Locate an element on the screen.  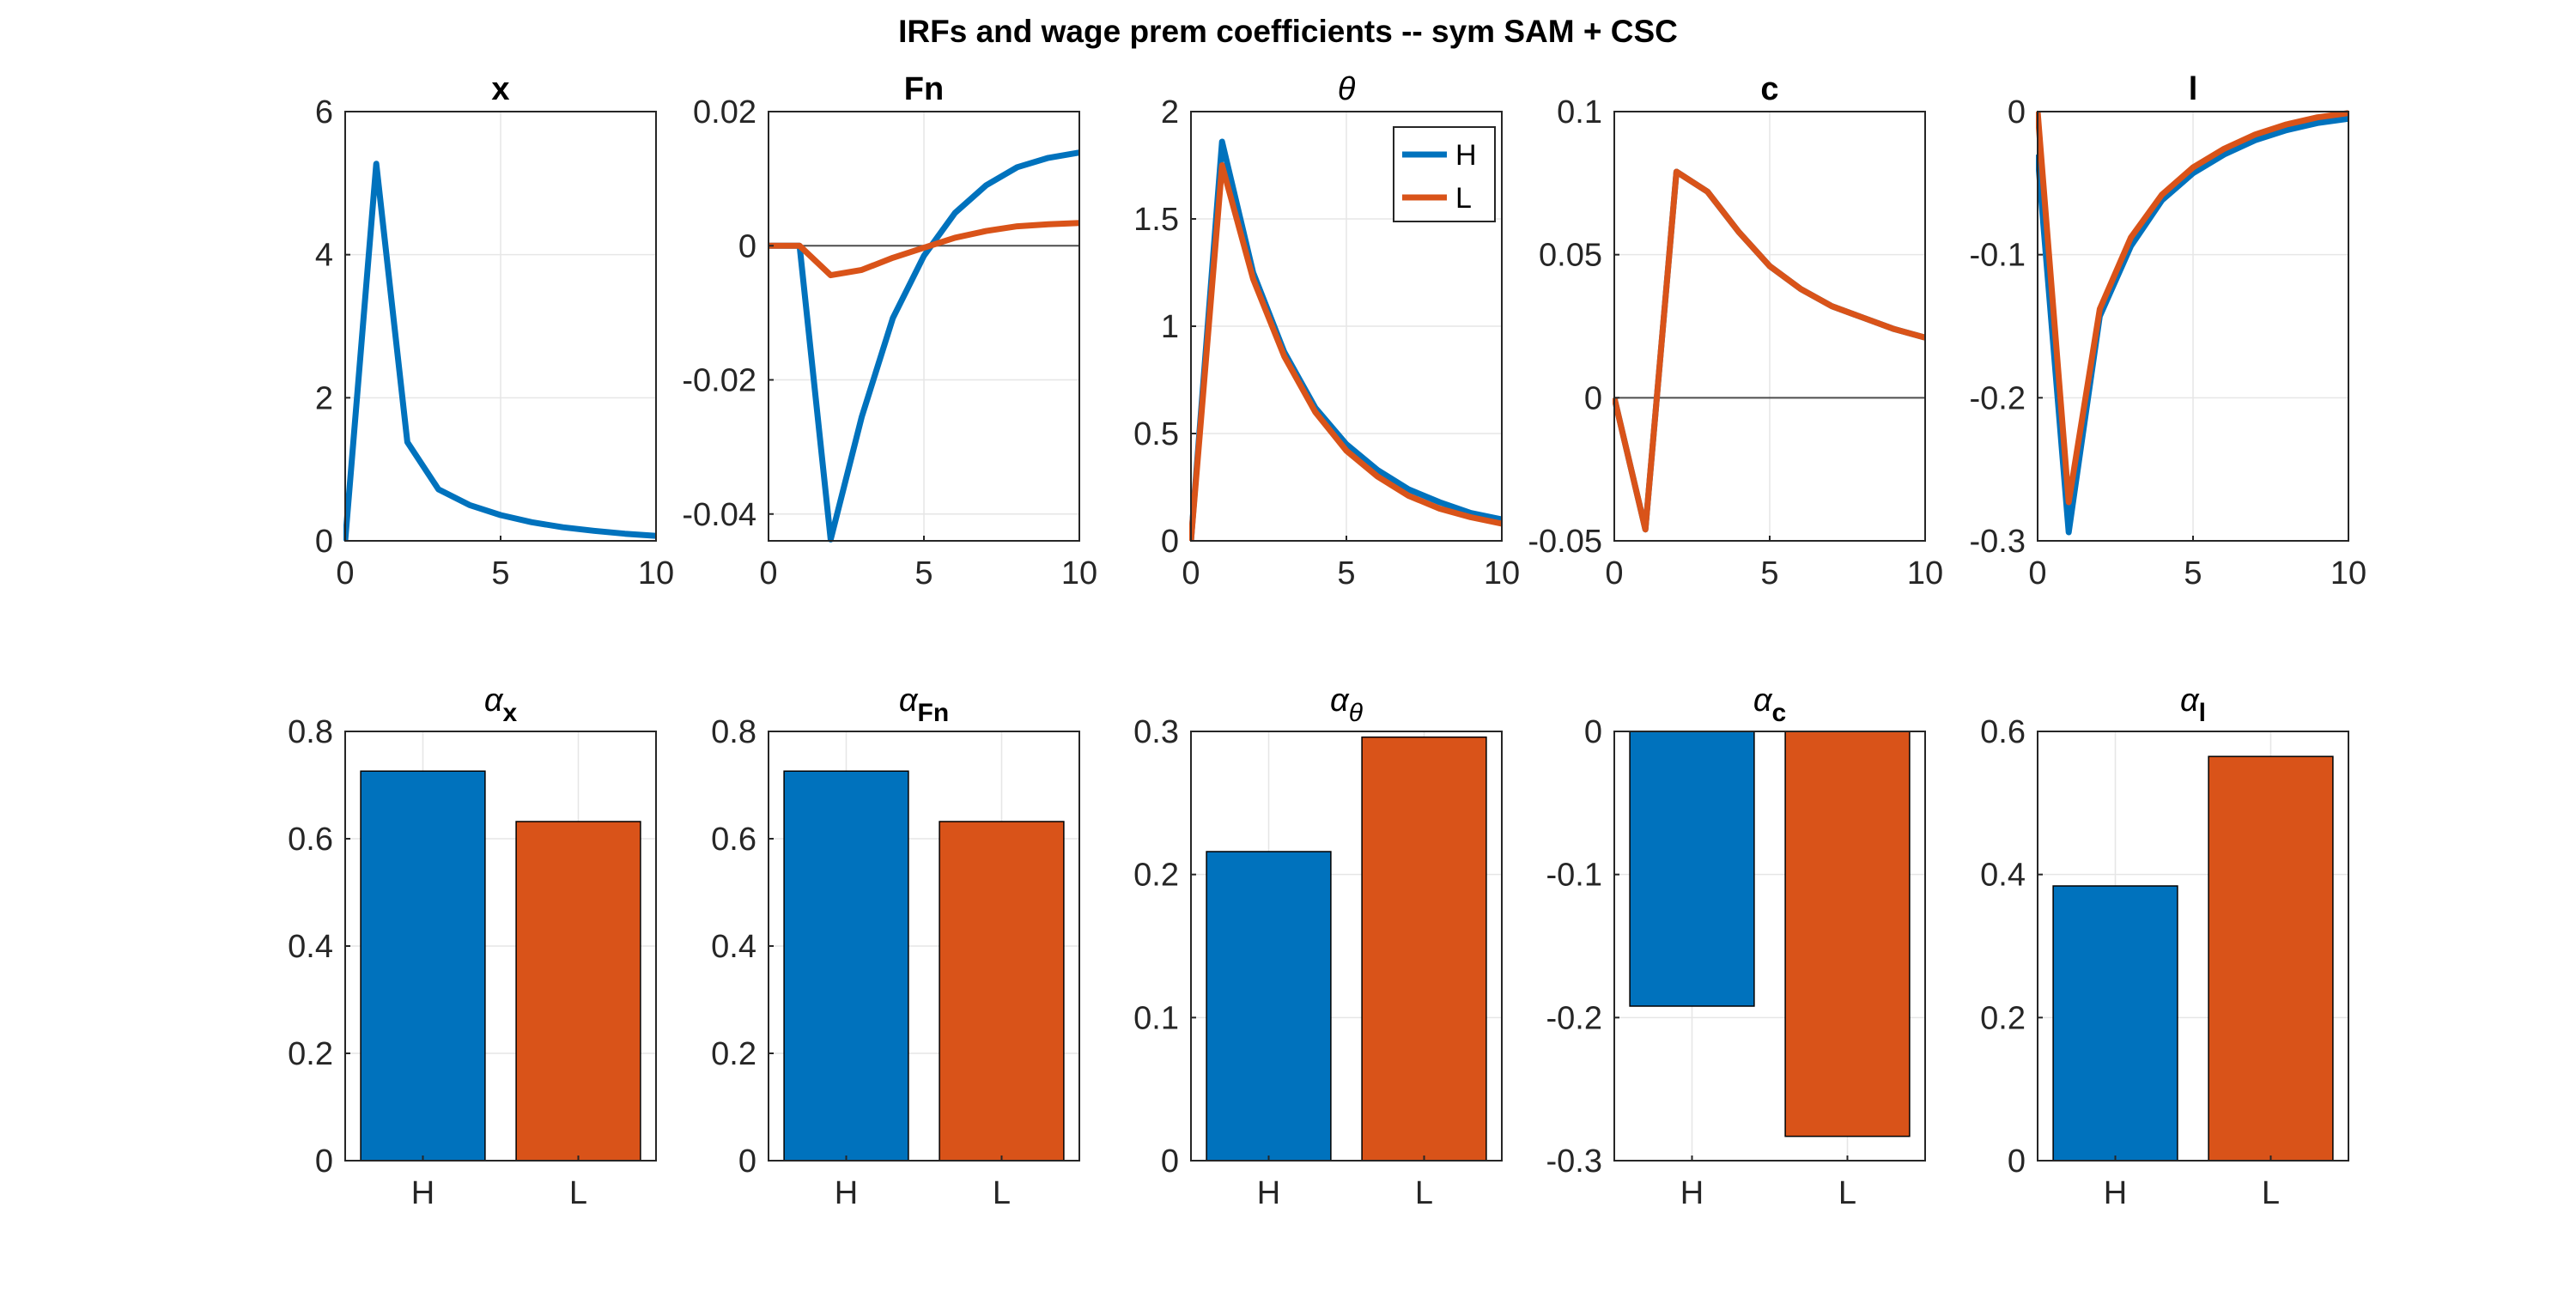
y-tick-label: -0.02 is located at coordinates (719, 381).